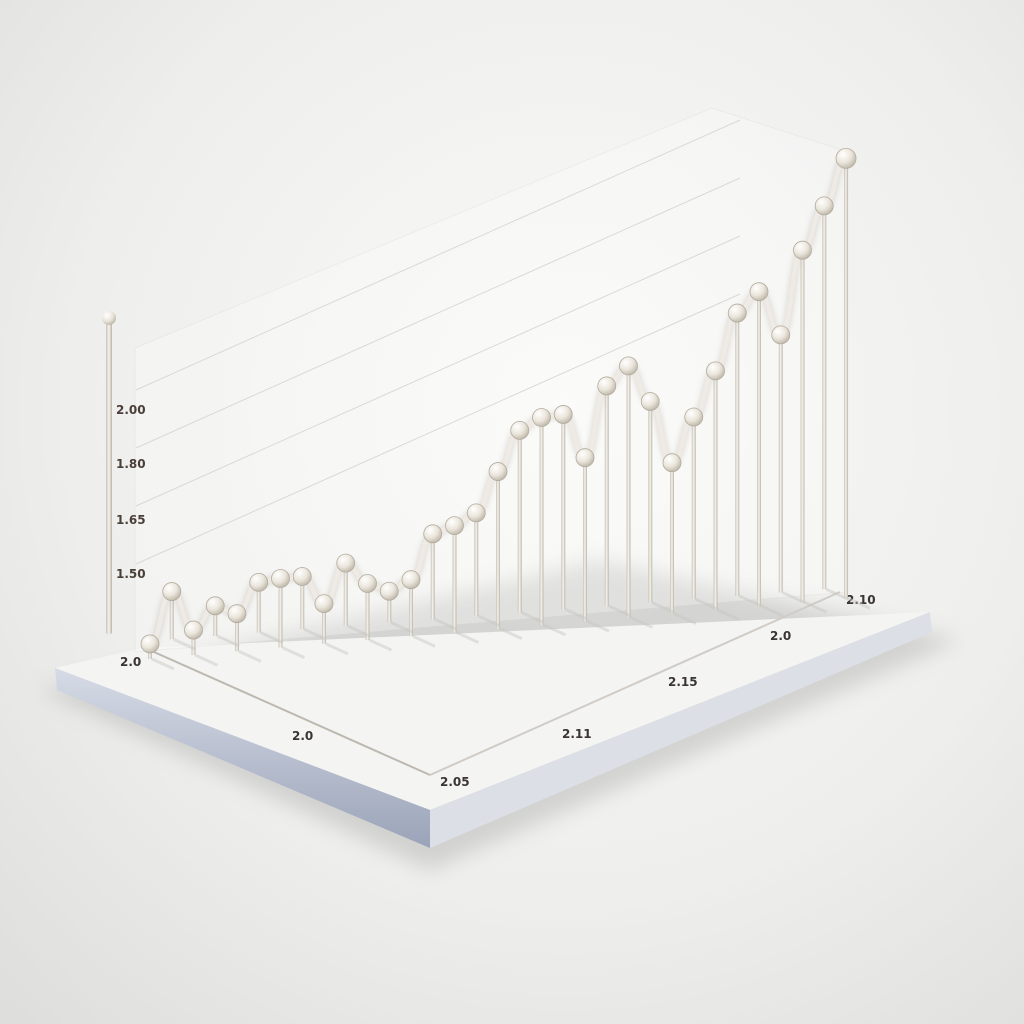 This screenshot has height=1024, width=1024. What do you see at coordinates (577, 734) in the screenshot?
I see `x-tick-label: 2.11` at bounding box center [577, 734].